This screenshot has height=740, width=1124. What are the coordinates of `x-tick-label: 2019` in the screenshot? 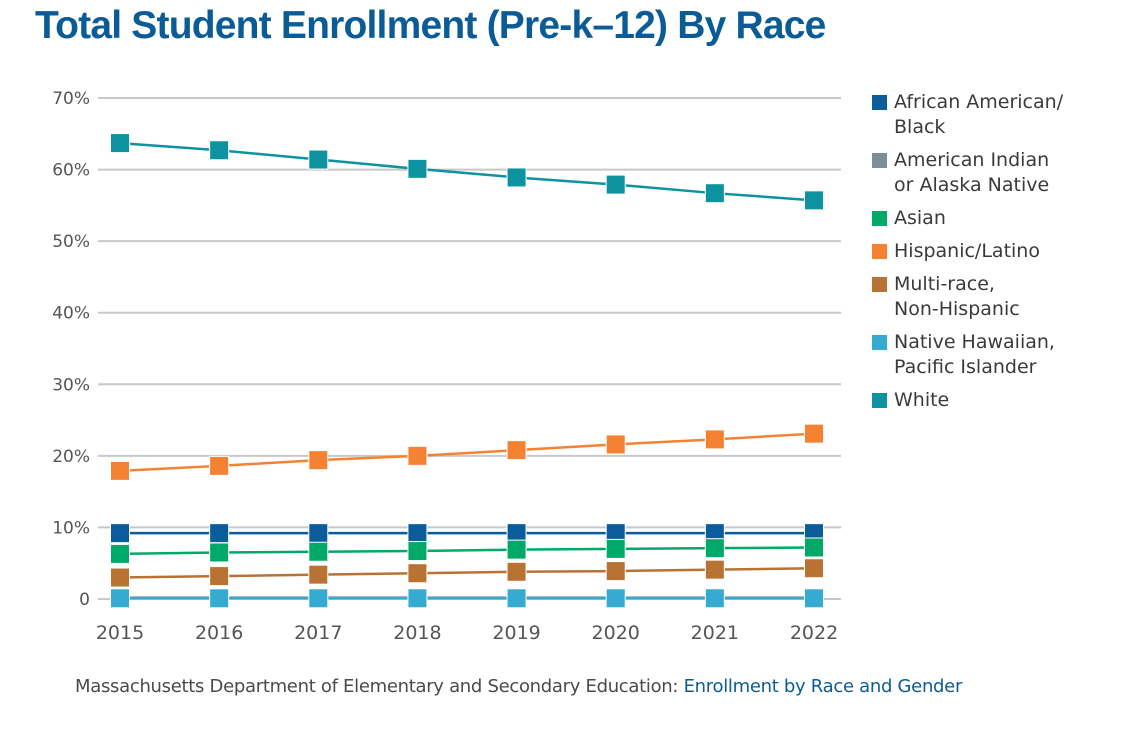 It's located at (516, 633).